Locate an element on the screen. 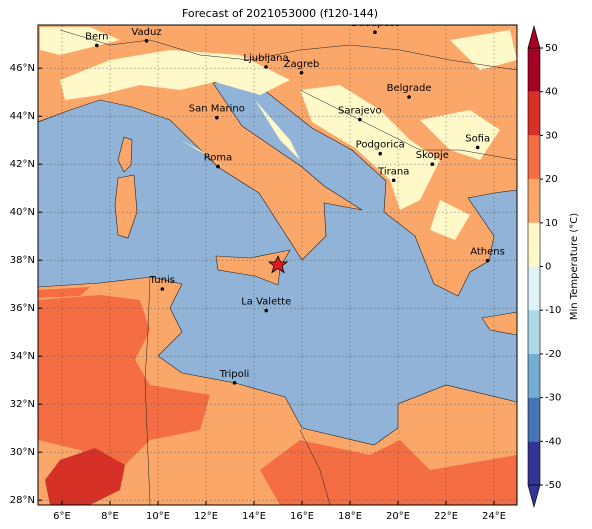 The width and height of the screenshot is (592, 529). map-title: Forecast of 2021053000 (f120-144) is located at coordinates (280, 13).